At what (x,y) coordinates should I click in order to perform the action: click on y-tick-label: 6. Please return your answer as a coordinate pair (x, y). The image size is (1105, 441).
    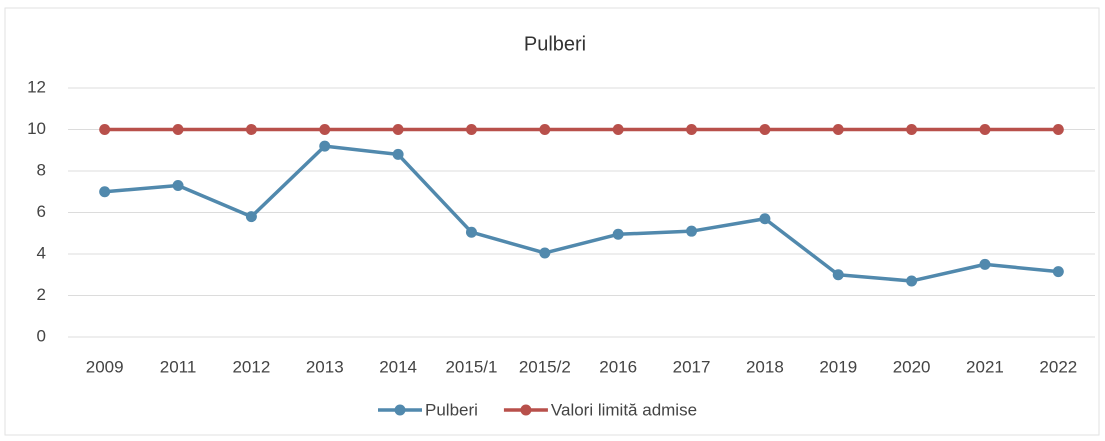
    Looking at the image, I should click on (41, 211).